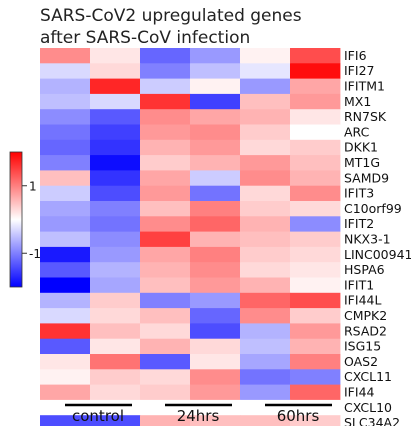  What do you see at coordinates (362, 162) in the screenshot?
I see `gene-label: MT1G` at bounding box center [362, 162].